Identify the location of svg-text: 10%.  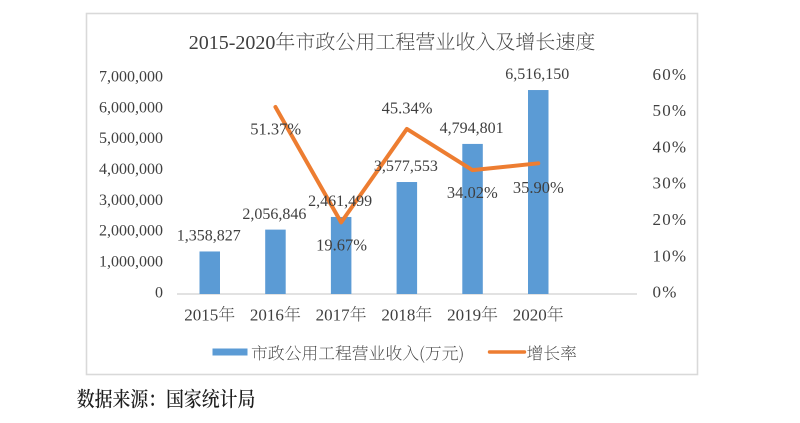
(670, 255).